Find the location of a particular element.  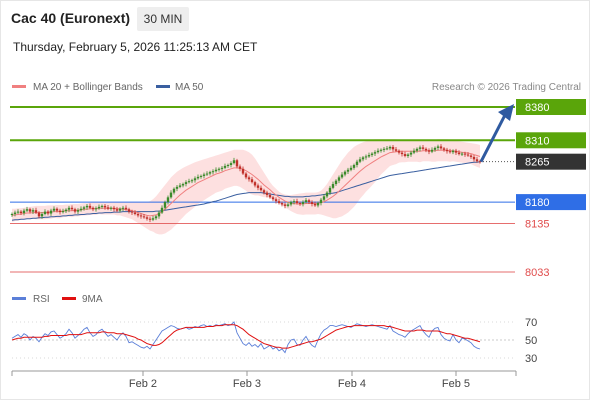

ma20-legend-swatch is located at coordinates (19, 86).